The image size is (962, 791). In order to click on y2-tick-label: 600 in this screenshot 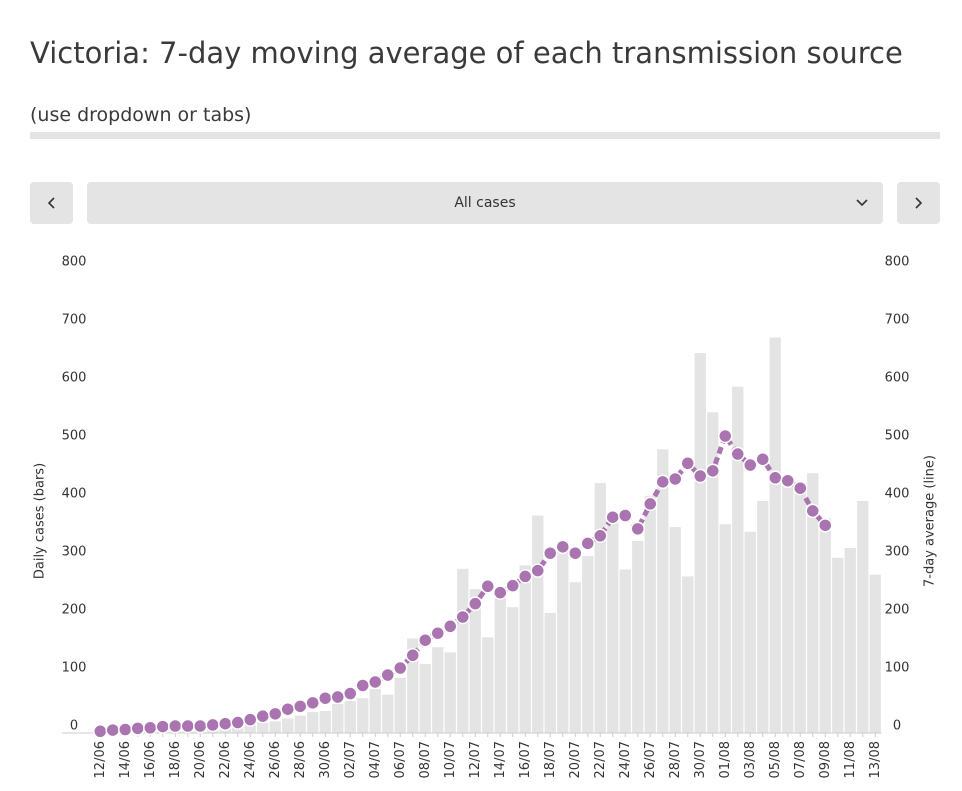, I will do `click(897, 378)`.